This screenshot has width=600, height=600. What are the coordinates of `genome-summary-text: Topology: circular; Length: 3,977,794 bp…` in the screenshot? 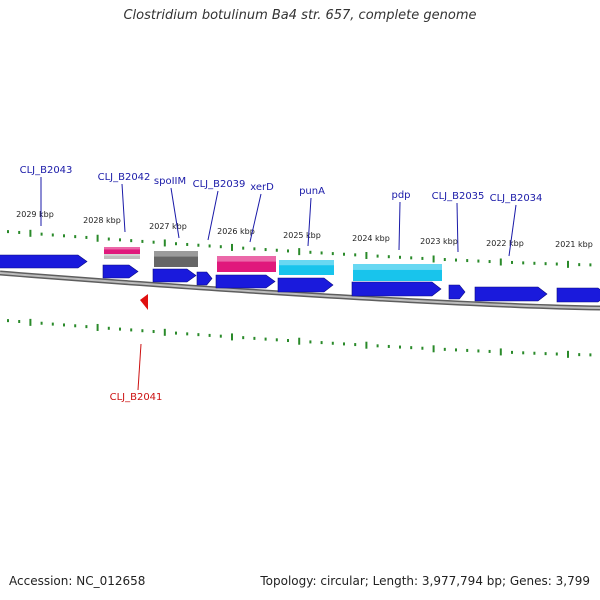 It's located at (425, 581).